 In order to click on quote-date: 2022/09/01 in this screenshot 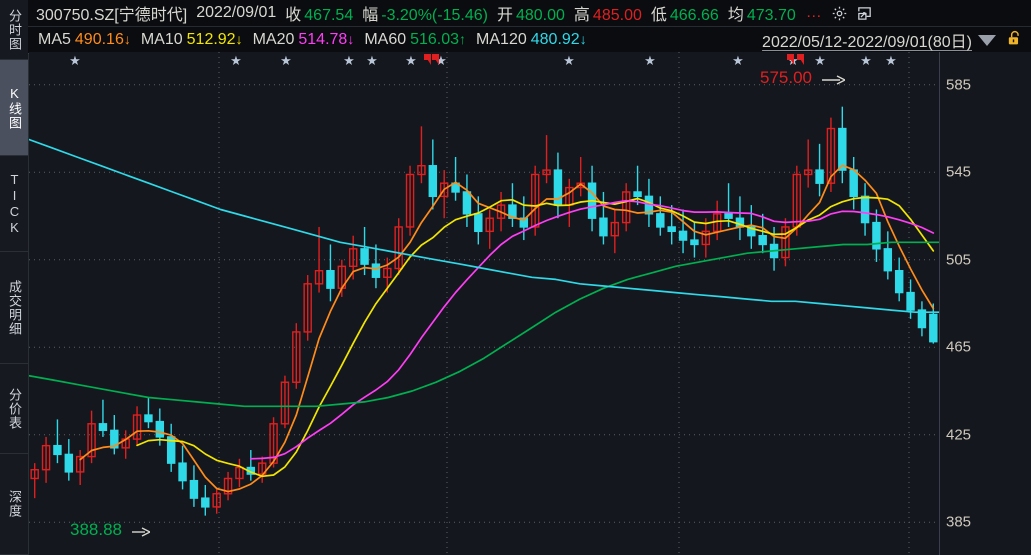, I will do `click(236, 12)`.